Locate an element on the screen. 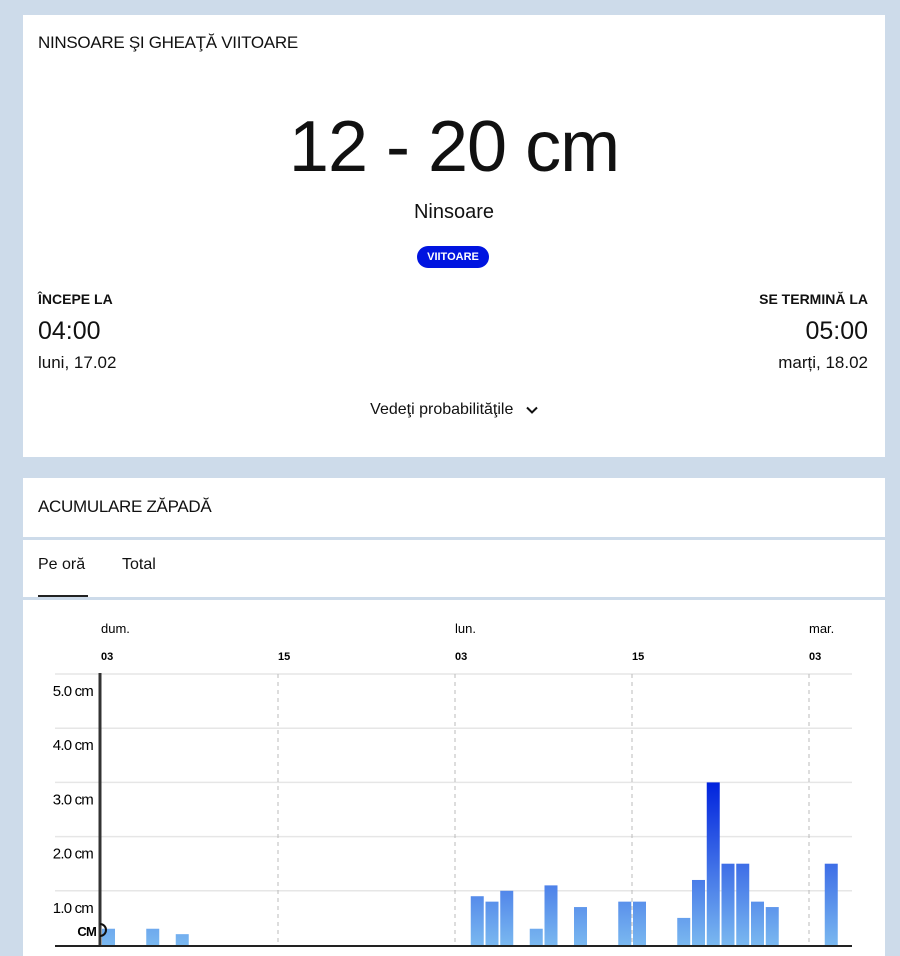  end-label: SE TERMINĂ LA is located at coordinates (813, 299).